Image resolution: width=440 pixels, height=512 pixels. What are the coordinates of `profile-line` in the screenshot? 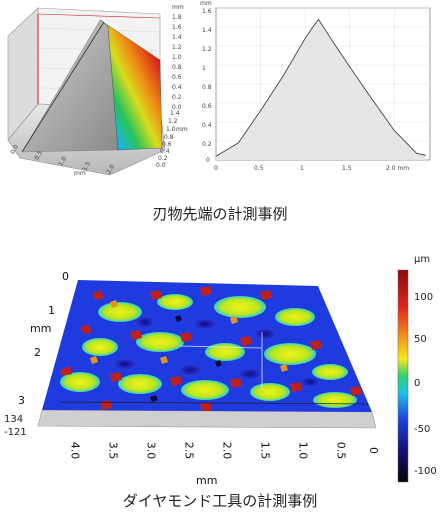 It's located at (320, 87).